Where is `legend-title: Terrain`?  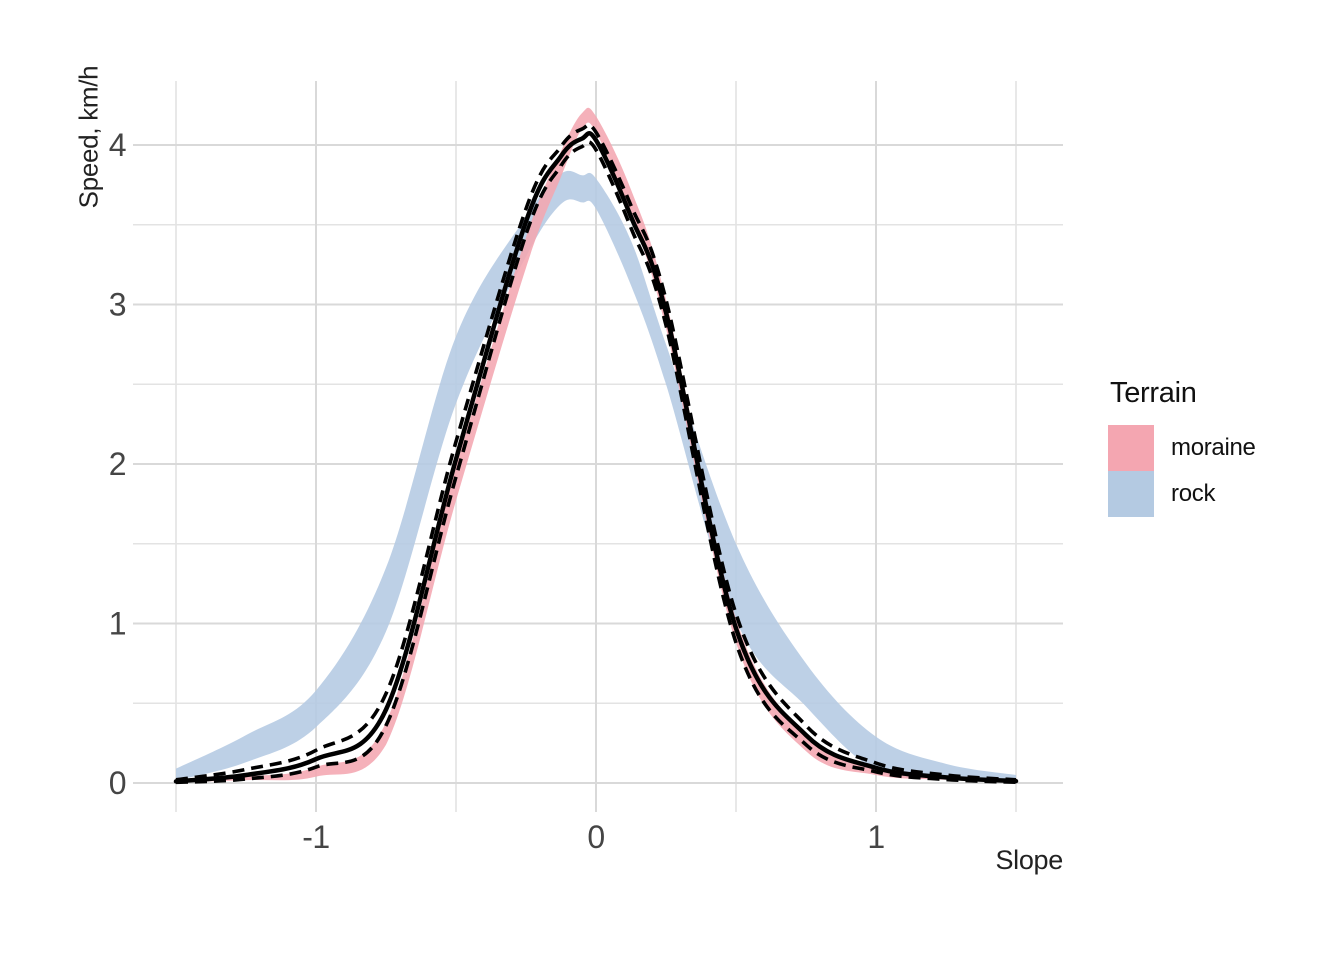 legend-title: Terrain is located at coordinates (1153, 393).